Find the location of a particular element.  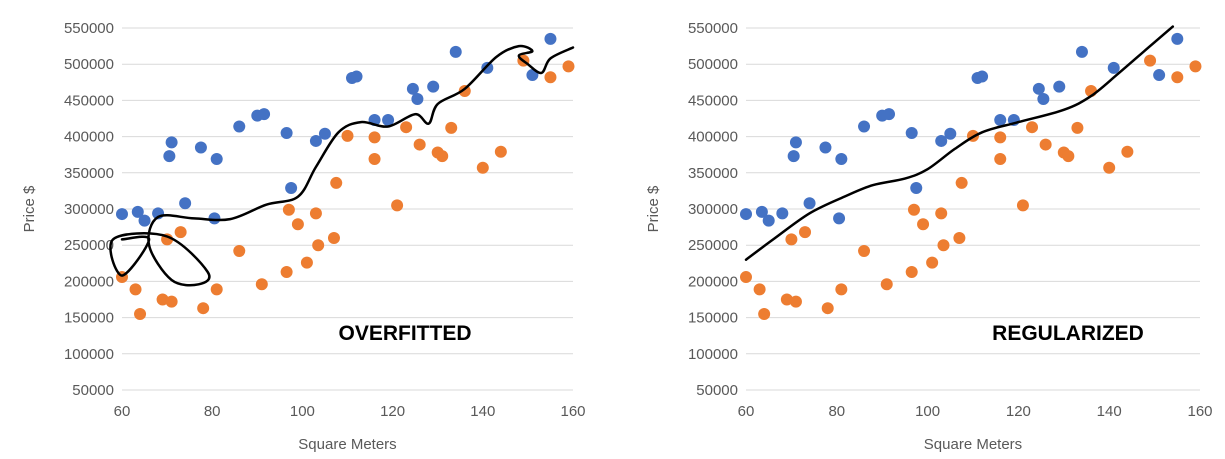

y-tick-label: 450000 is located at coordinates (713, 100).